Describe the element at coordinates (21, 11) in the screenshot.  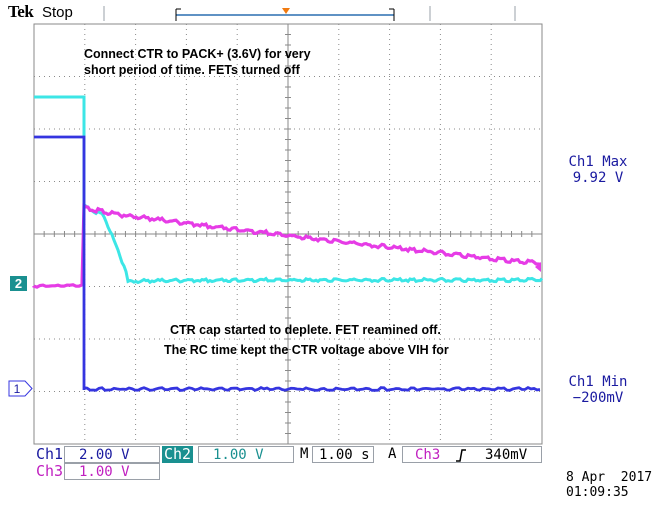
I see `brand-logo: Tek` at that location.